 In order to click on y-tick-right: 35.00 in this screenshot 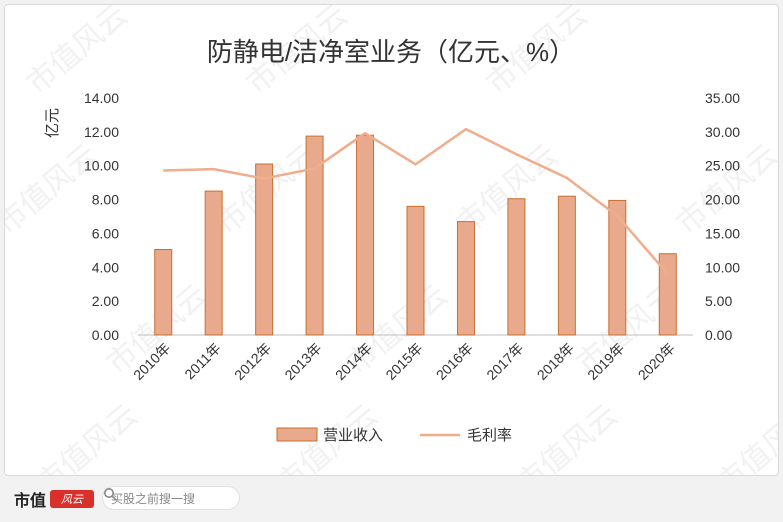, I will do `click(722, 98)`.